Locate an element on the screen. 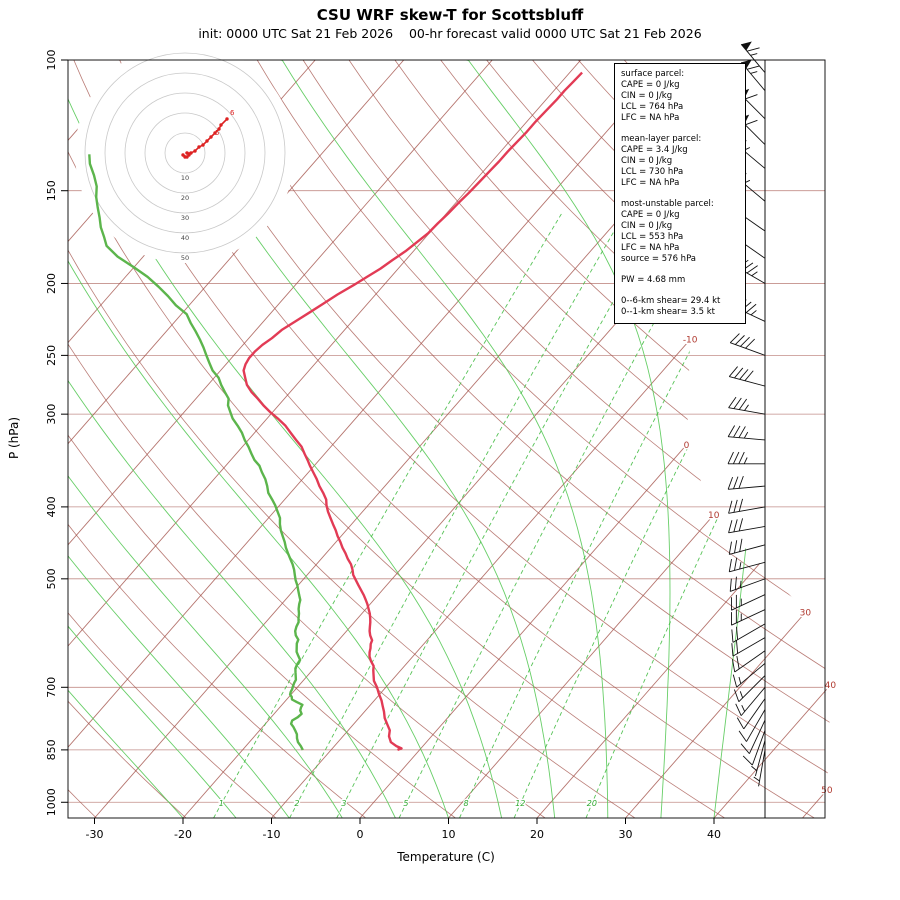 This screenshot has height=900, width=900. hodograph-km-label: 6 is located at coordinates (232, 113).